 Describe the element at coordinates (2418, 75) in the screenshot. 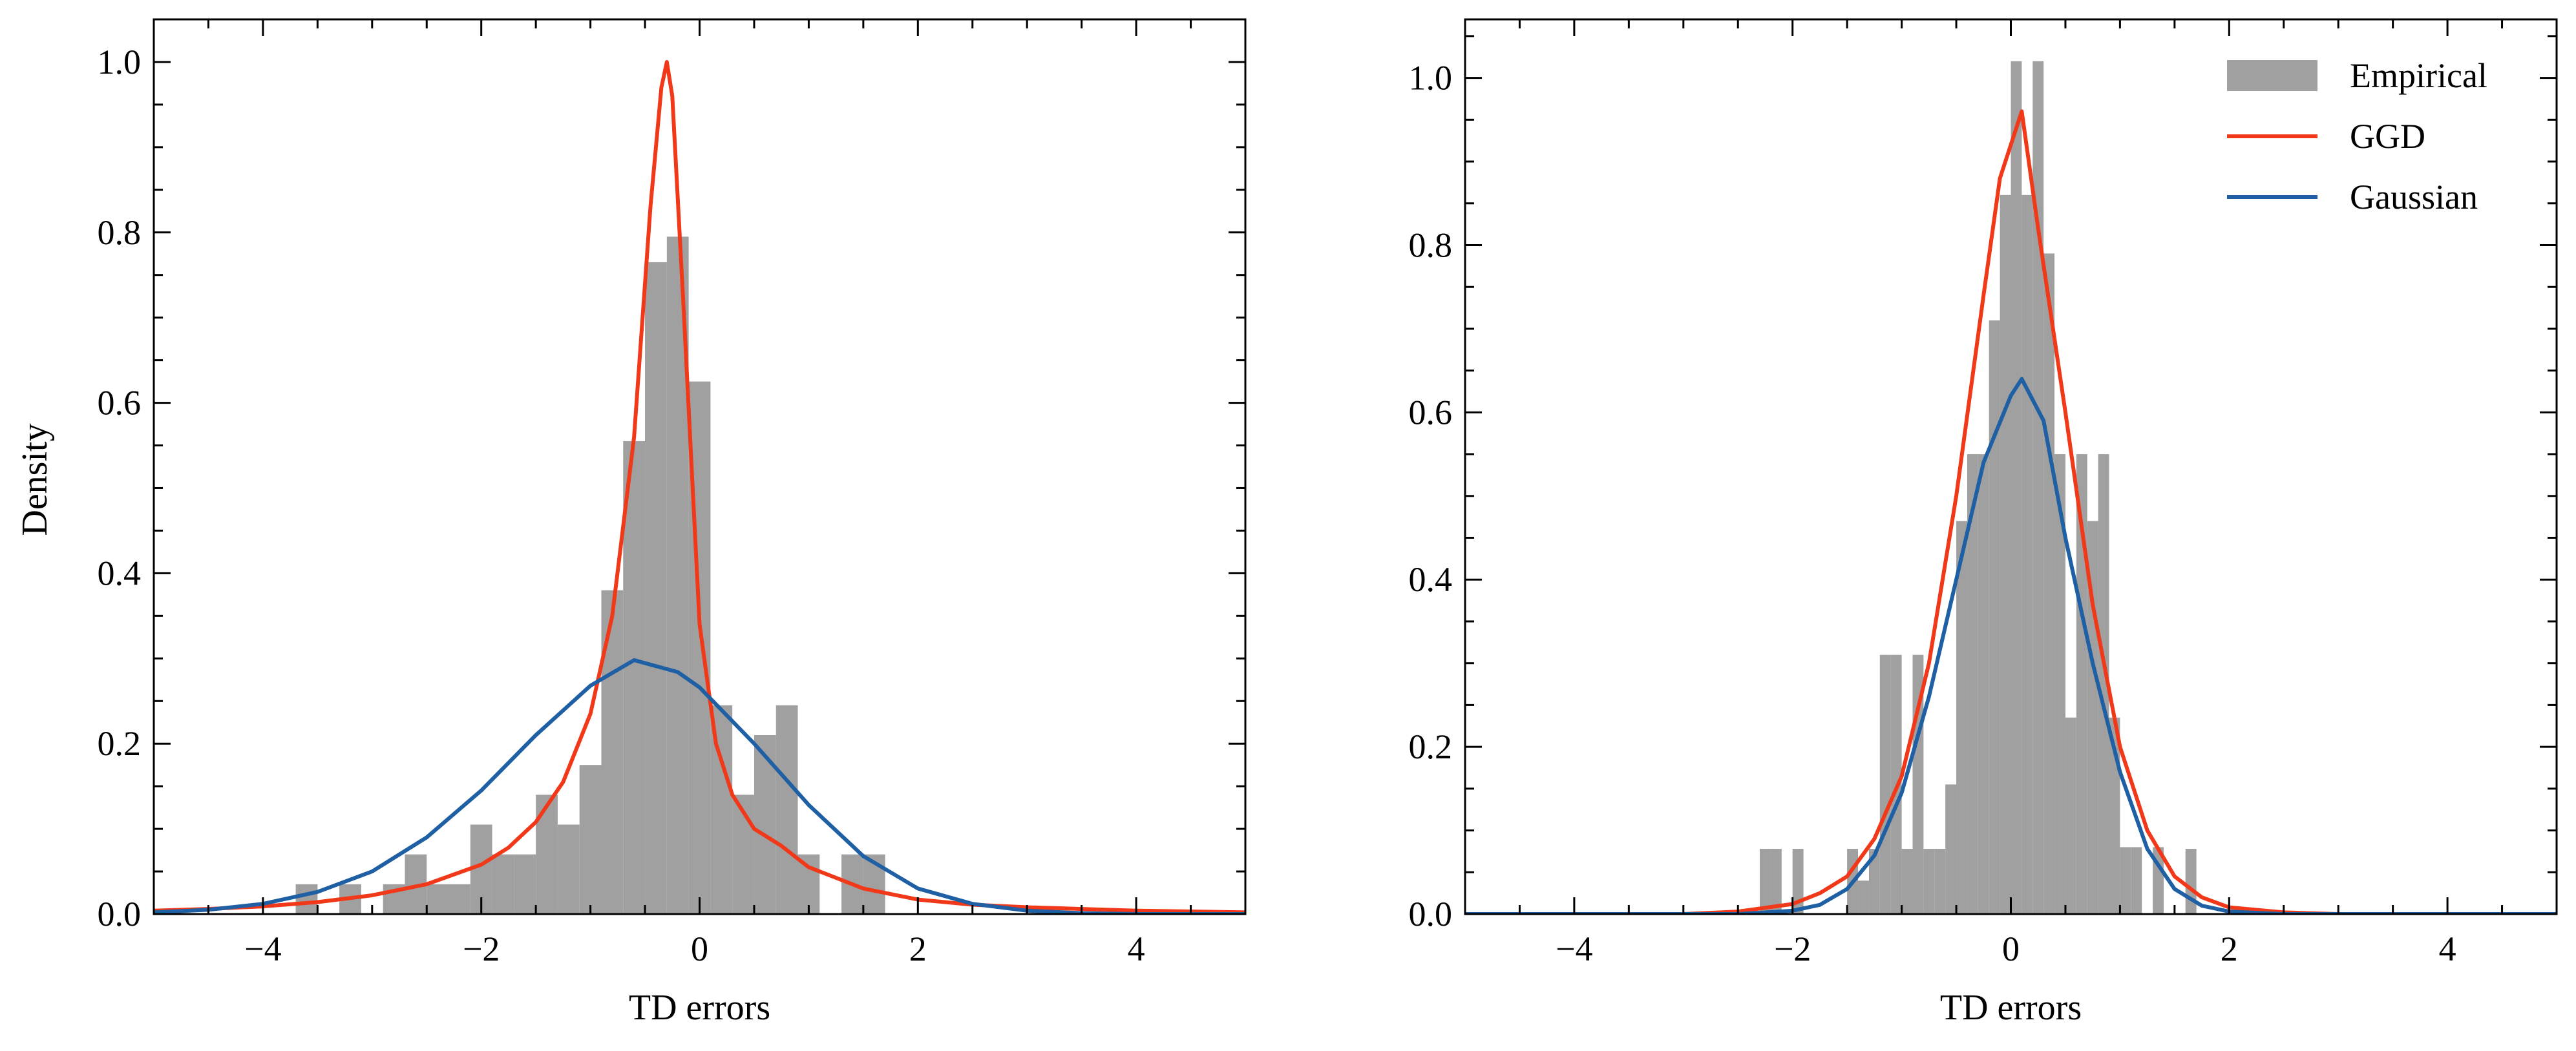

I see `legend-label: Empirical` at that location.